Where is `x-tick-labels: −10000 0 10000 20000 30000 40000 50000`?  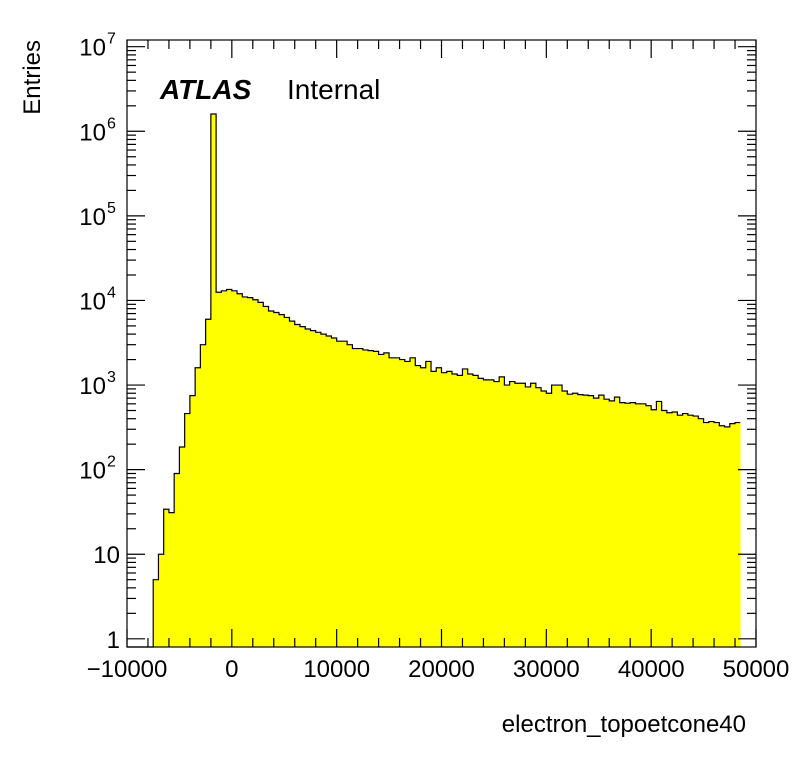 x-tick-labels: −10000 0 10000 20000 30000 40000 50000 is located at coordinates (438, 669).